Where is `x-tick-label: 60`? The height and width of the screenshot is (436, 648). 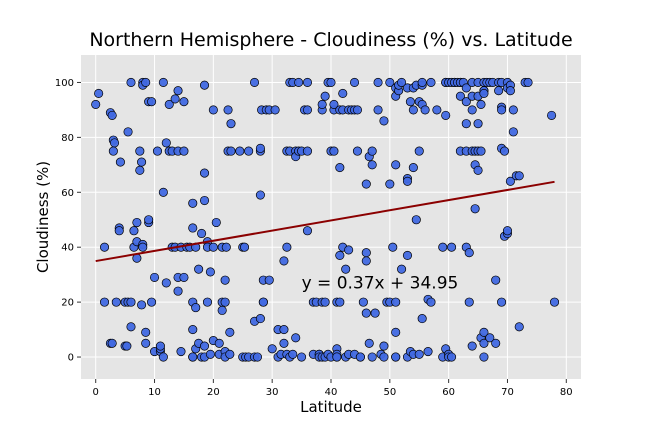
x-tick-label: 60 is located at coordinates (448, 392).